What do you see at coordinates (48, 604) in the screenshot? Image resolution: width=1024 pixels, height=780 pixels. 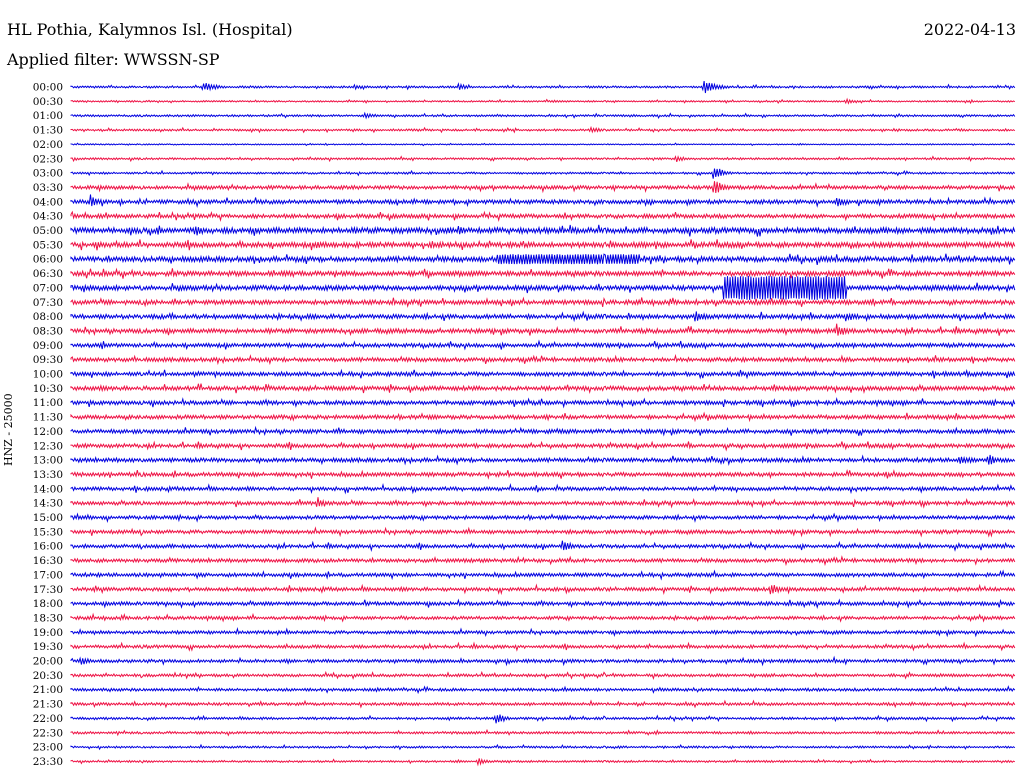 I see `row-time-label: 18:00` at bounding box center [48, 604].